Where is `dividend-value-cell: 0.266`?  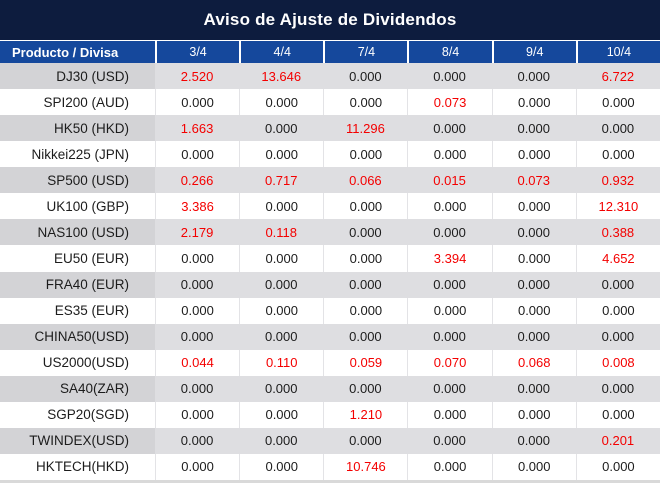 dividend-value-cell: 0.266 is located at coordinates (197, 180).